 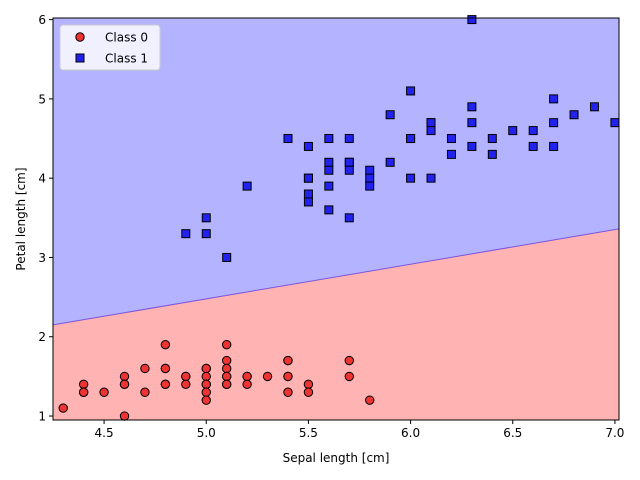 What do you see at coordinates (42, 179) in the screenshot?
I see `y-tick-label: 4` at bounding box center [42, 179].